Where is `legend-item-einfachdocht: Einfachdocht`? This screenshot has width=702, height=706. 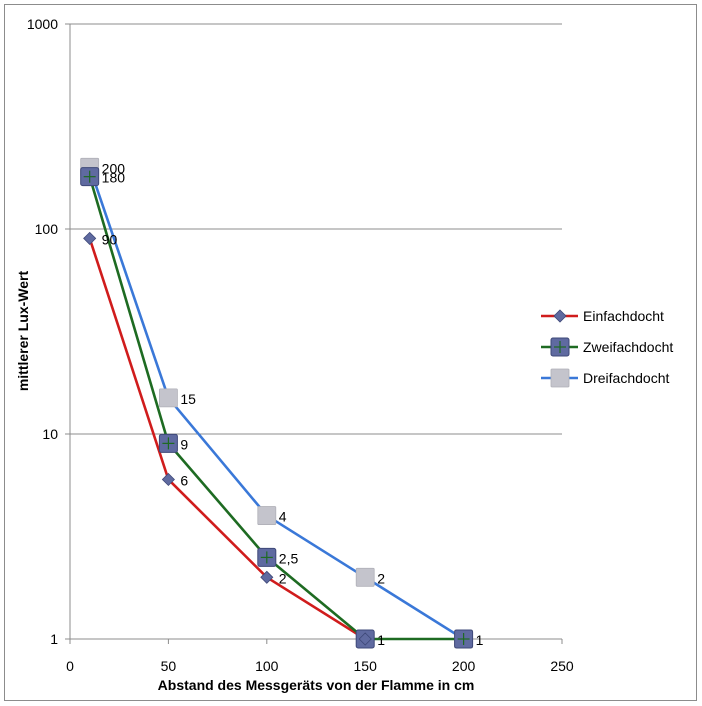
legend-item-einfachdocht: Einfachdocht is located at coordinates (602, 316).